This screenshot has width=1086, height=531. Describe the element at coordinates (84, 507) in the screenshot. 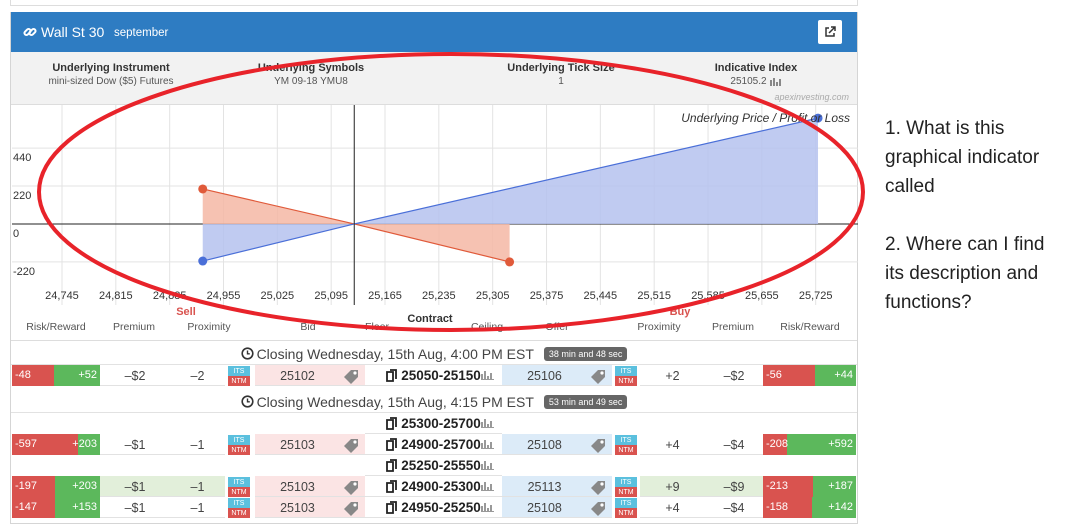

I see `reward-value: +153` at that location.